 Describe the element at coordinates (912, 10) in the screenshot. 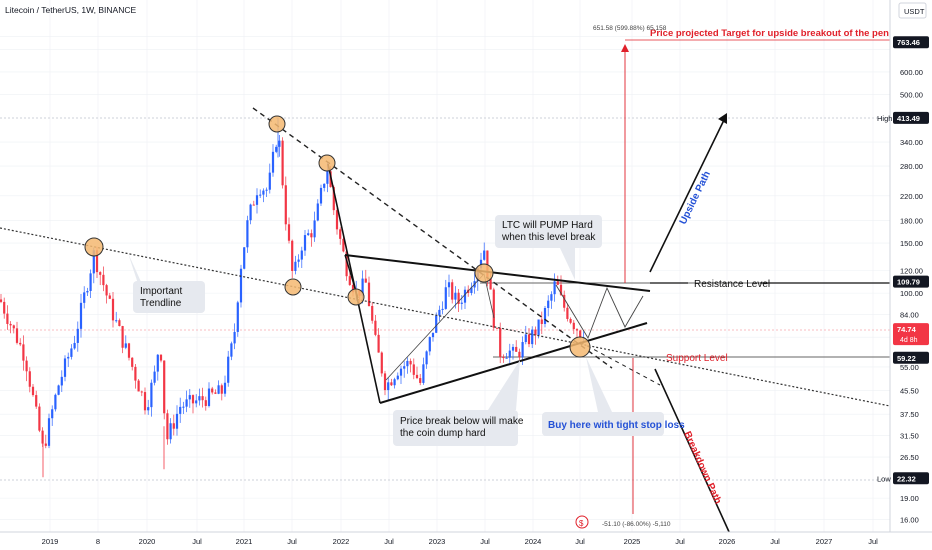

I see `currency-button: USDT` at that location.